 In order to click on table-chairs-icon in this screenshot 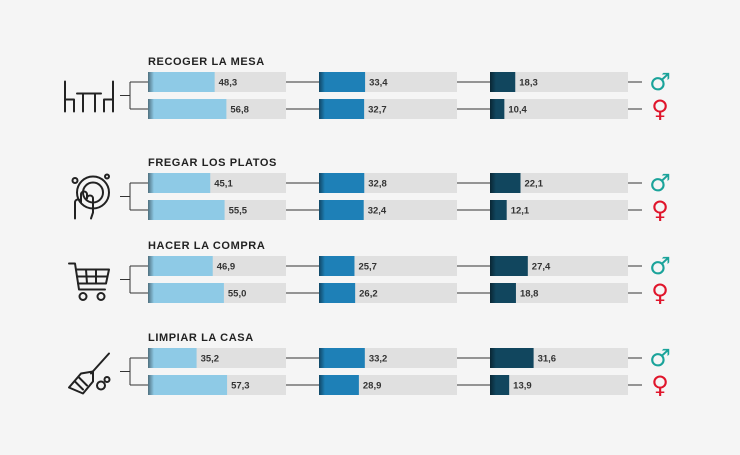, I will do `click(89, 96)`.